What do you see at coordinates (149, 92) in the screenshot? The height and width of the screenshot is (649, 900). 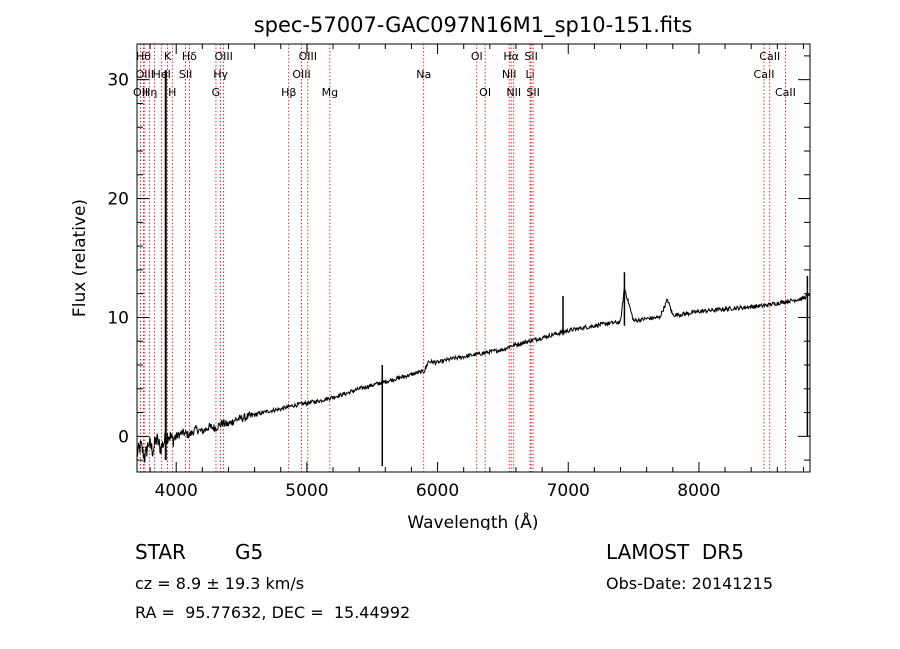 I see `line-label-3: Hη` at bounding box center [149, 92].